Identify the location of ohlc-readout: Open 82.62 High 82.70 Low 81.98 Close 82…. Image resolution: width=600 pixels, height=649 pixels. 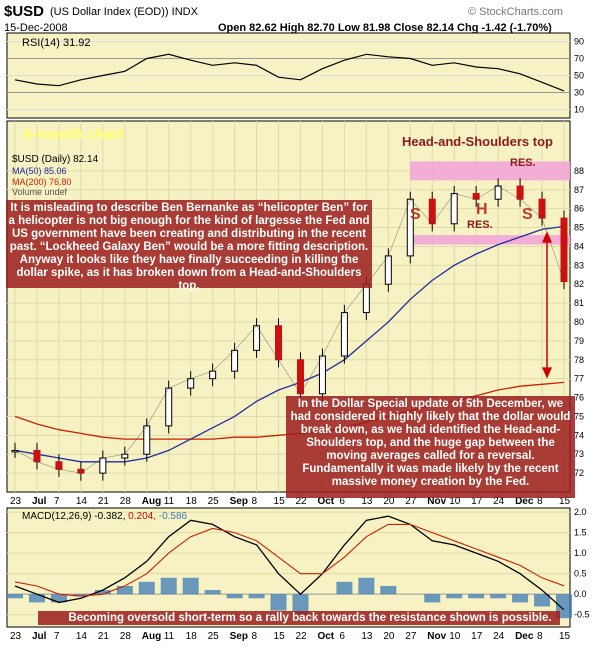
(385, 28).